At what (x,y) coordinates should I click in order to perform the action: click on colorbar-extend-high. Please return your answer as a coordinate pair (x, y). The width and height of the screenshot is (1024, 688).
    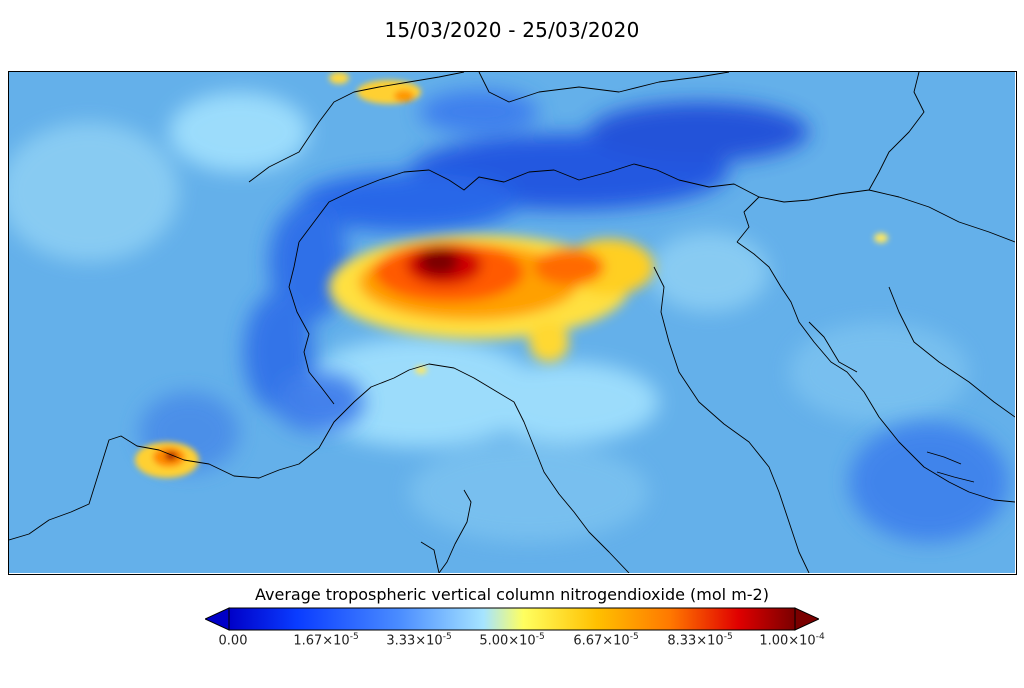
    Looking at the image, I should click on (807, 619).